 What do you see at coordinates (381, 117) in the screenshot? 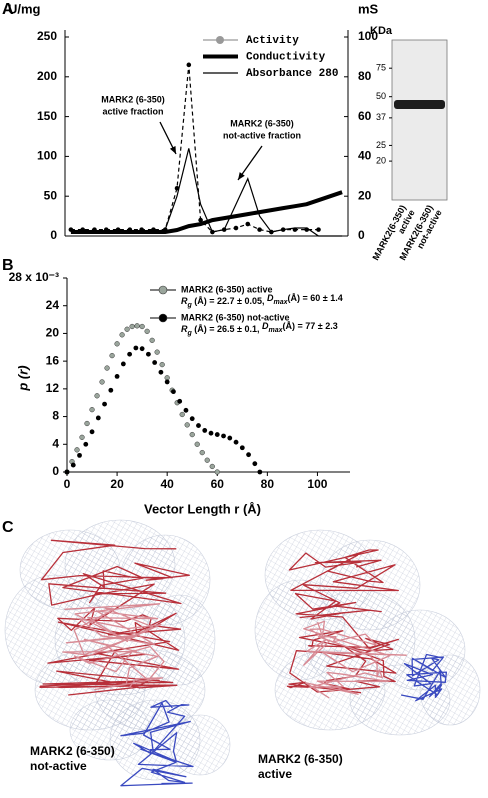
I see `y-tick-label: 37` at bounding box center [381, 117].